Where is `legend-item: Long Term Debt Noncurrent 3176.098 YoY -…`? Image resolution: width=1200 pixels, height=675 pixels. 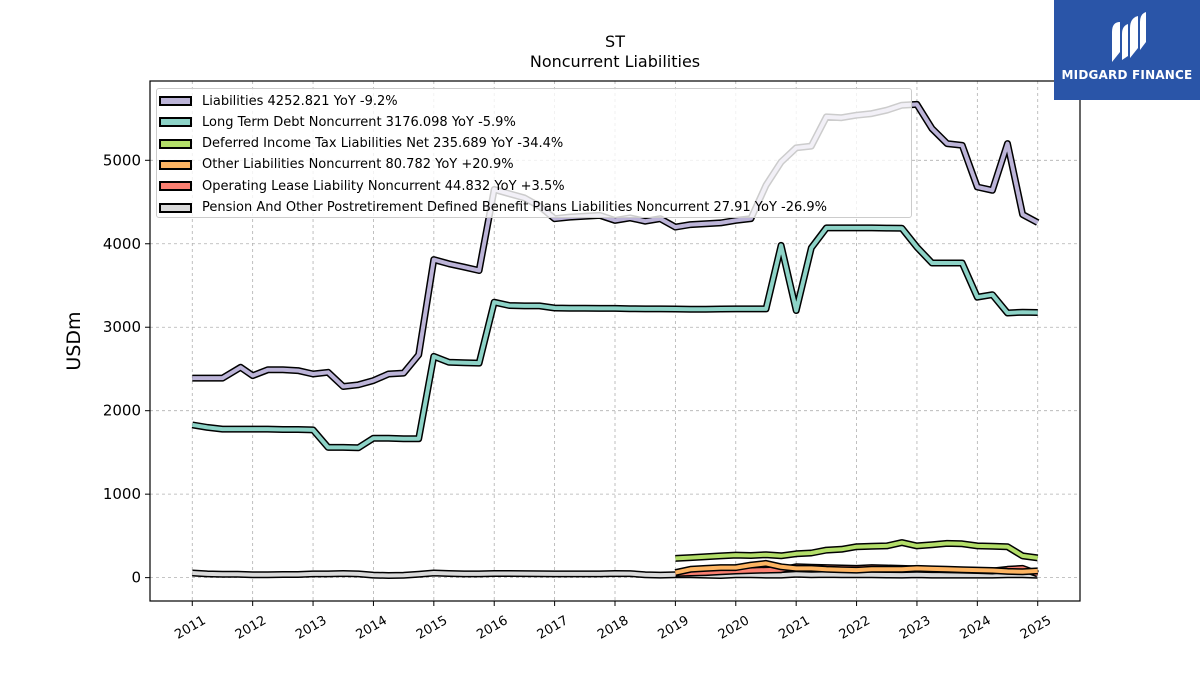 legend-item: Long Term Debt Noncurrent 3176.098 YoY -… is located at coordinates (337, 122).